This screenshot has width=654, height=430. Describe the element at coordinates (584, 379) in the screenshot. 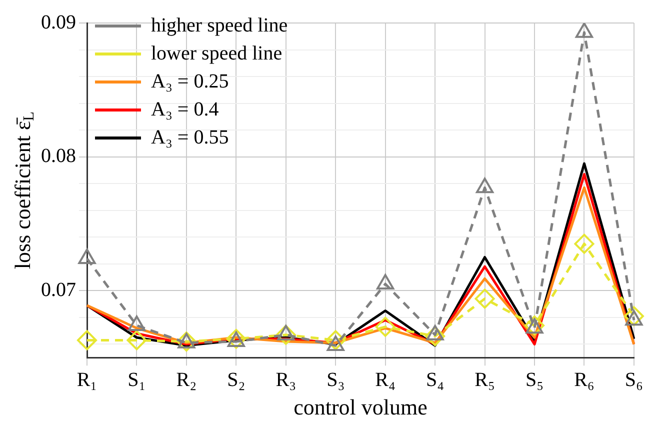

I see `x-tick-label: R₆` at that location.